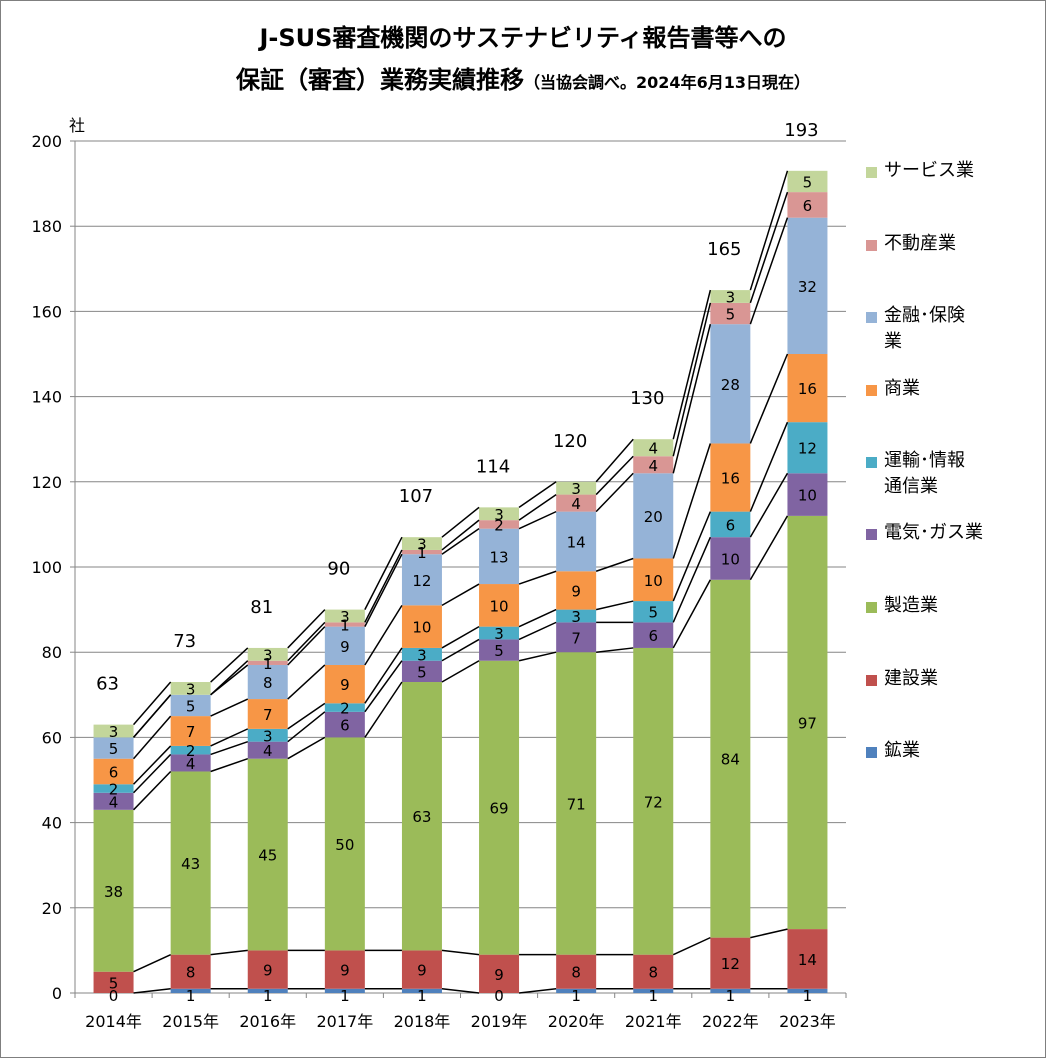 This screenshot has height=1058, width=1046. Describe the element at coordinates (924, 460) in the screenshot. I see `legend-label: 運輸･情報` at that location.